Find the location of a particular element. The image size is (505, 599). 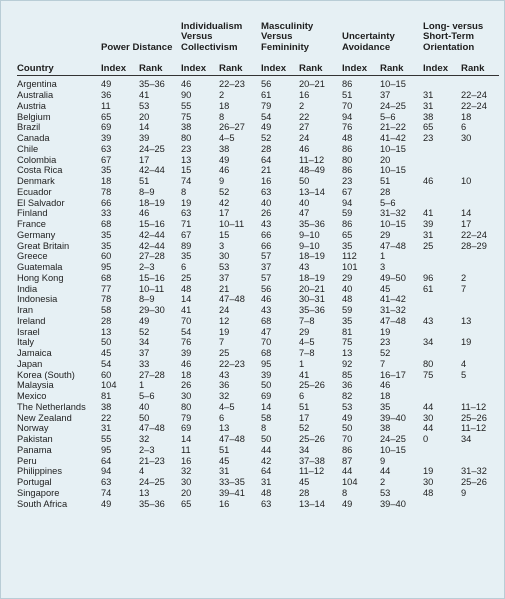

uncertainty-rank-cell: 47–48 is located at coordinates (393, 245).